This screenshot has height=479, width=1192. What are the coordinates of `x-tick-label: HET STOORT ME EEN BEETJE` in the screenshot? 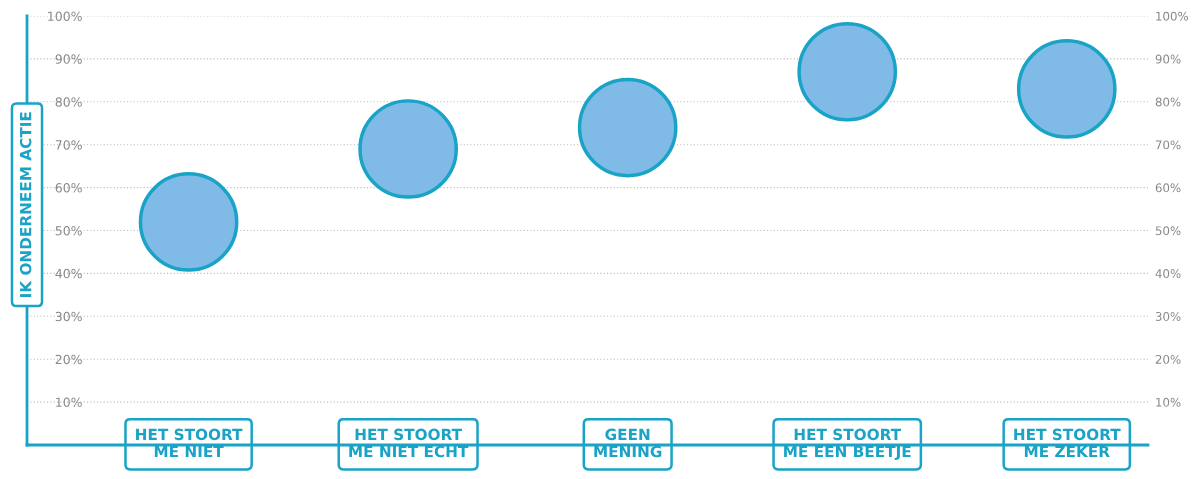 It's located at (847, 444).